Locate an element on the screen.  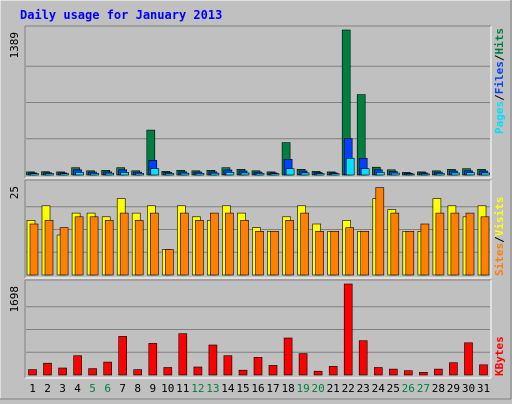
x-tick-label: 26 is located at coordinates (408, 388).